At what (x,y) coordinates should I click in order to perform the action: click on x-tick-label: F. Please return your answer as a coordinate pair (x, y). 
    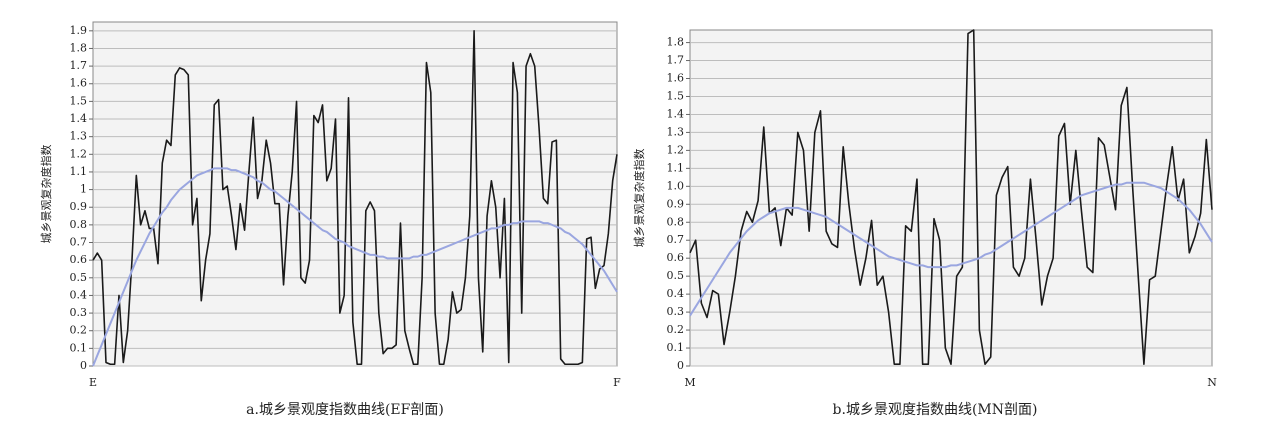
    Looking at the image, I should click on (617, 382).